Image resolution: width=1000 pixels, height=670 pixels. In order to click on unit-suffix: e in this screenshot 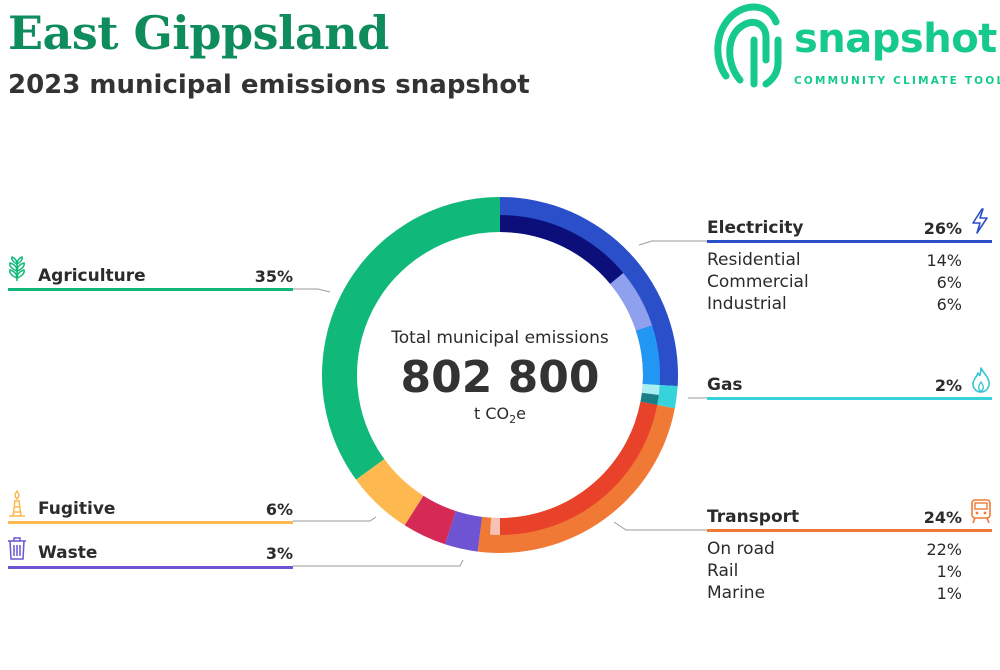, I will do `click(521, 413)`.